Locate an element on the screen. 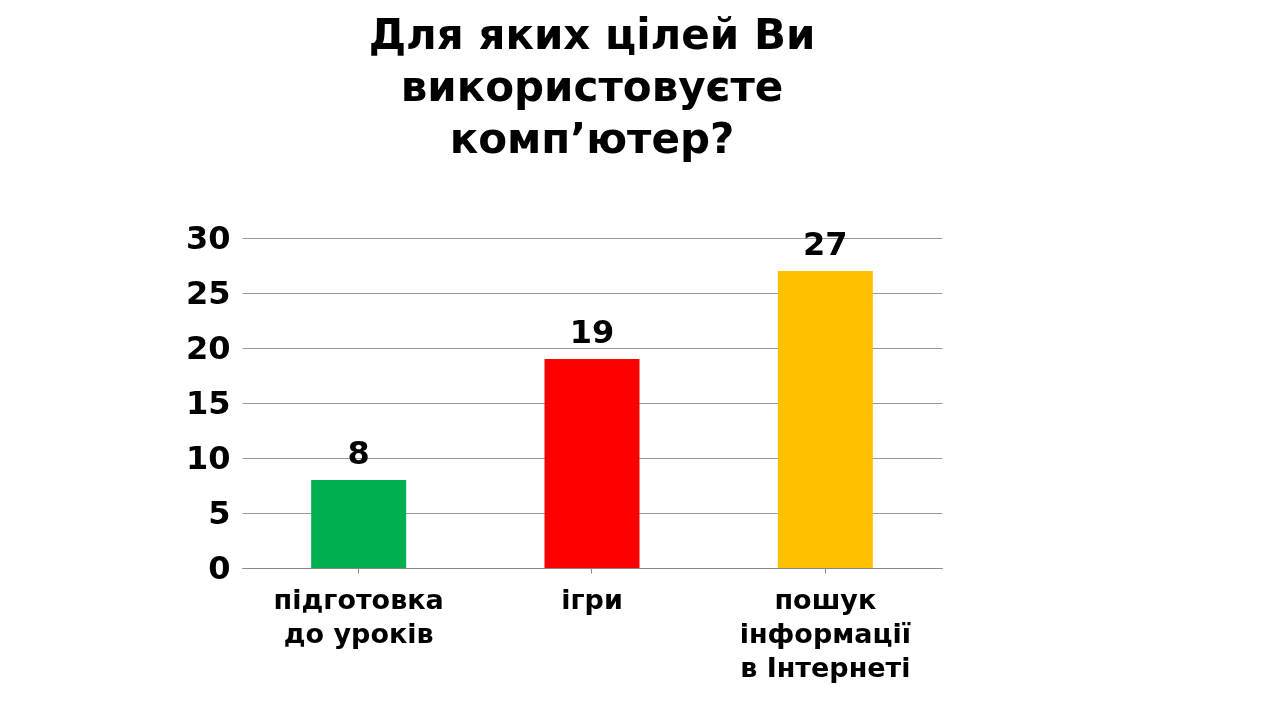  y-tick-label: 10 is located at coordinates (208, 457).